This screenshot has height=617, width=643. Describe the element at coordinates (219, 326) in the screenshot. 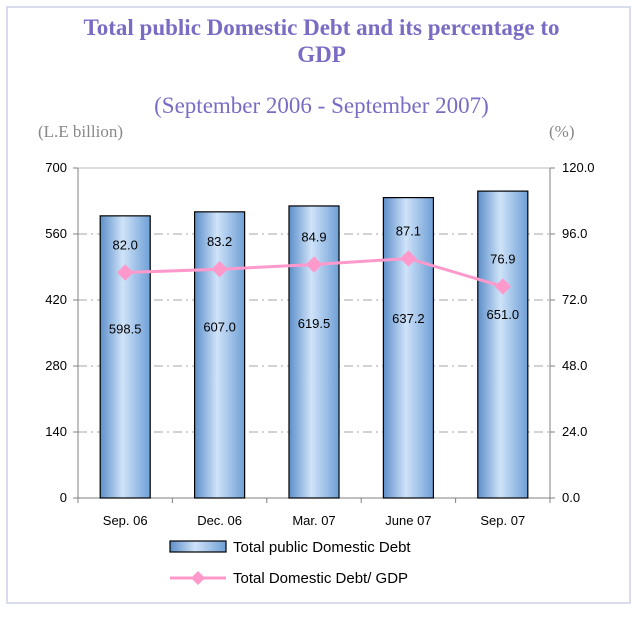

I see `bar-value-label: 607.0` at that location.